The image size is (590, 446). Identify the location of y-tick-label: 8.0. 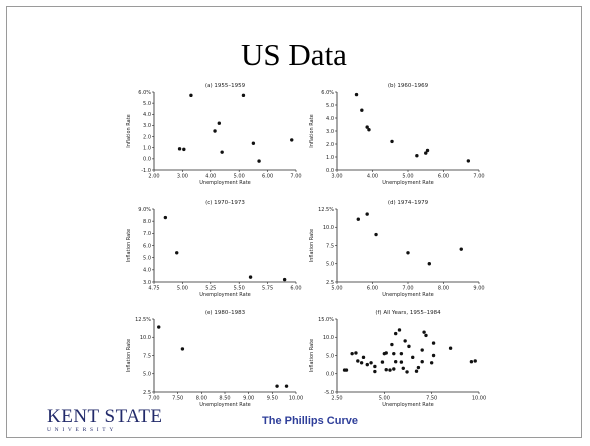
(147, 222).